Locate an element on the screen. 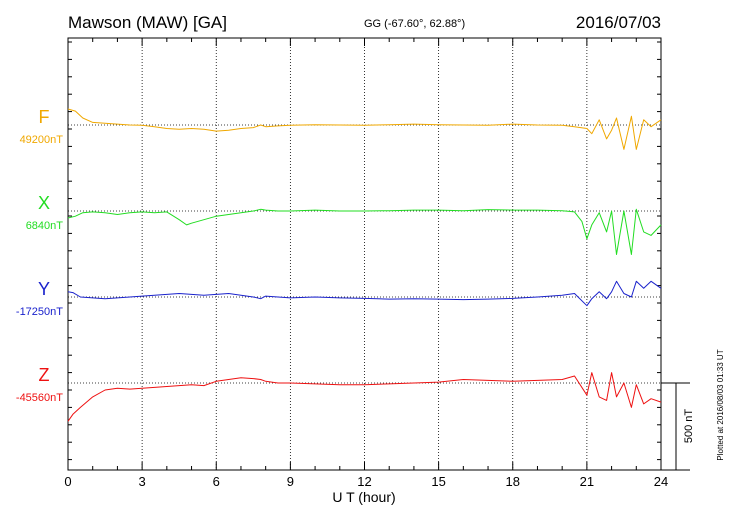 The width and height of the screenshot is (730, 520). series-baseline-x: 6840nT is located at coordinates (45, 226).